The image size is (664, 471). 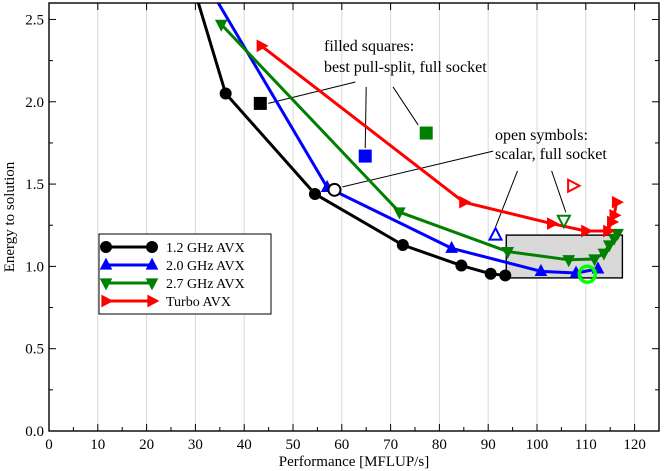 I want to click on legend-label-1-2ghz: 1.2 GHz AVX, so click(x=205, y=248).